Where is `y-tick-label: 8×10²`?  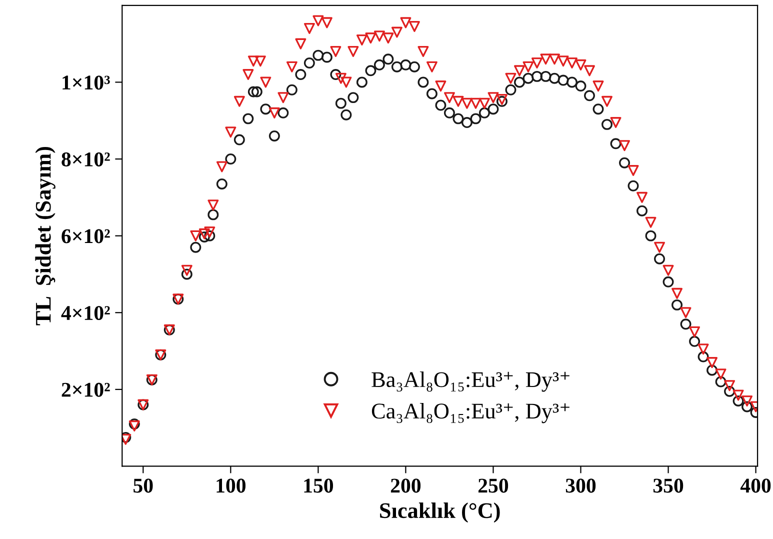
y-tick-label: 8×10² is located at coordinates (86, 159).